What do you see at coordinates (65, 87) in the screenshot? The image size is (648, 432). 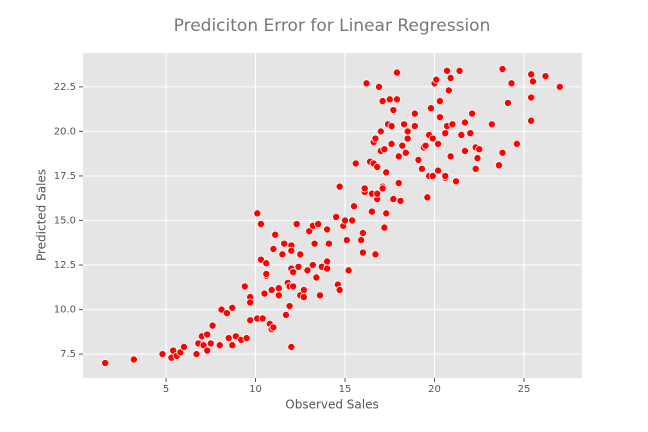 I see `y-tick-label: 22.5` at bounding box center [65, 87].